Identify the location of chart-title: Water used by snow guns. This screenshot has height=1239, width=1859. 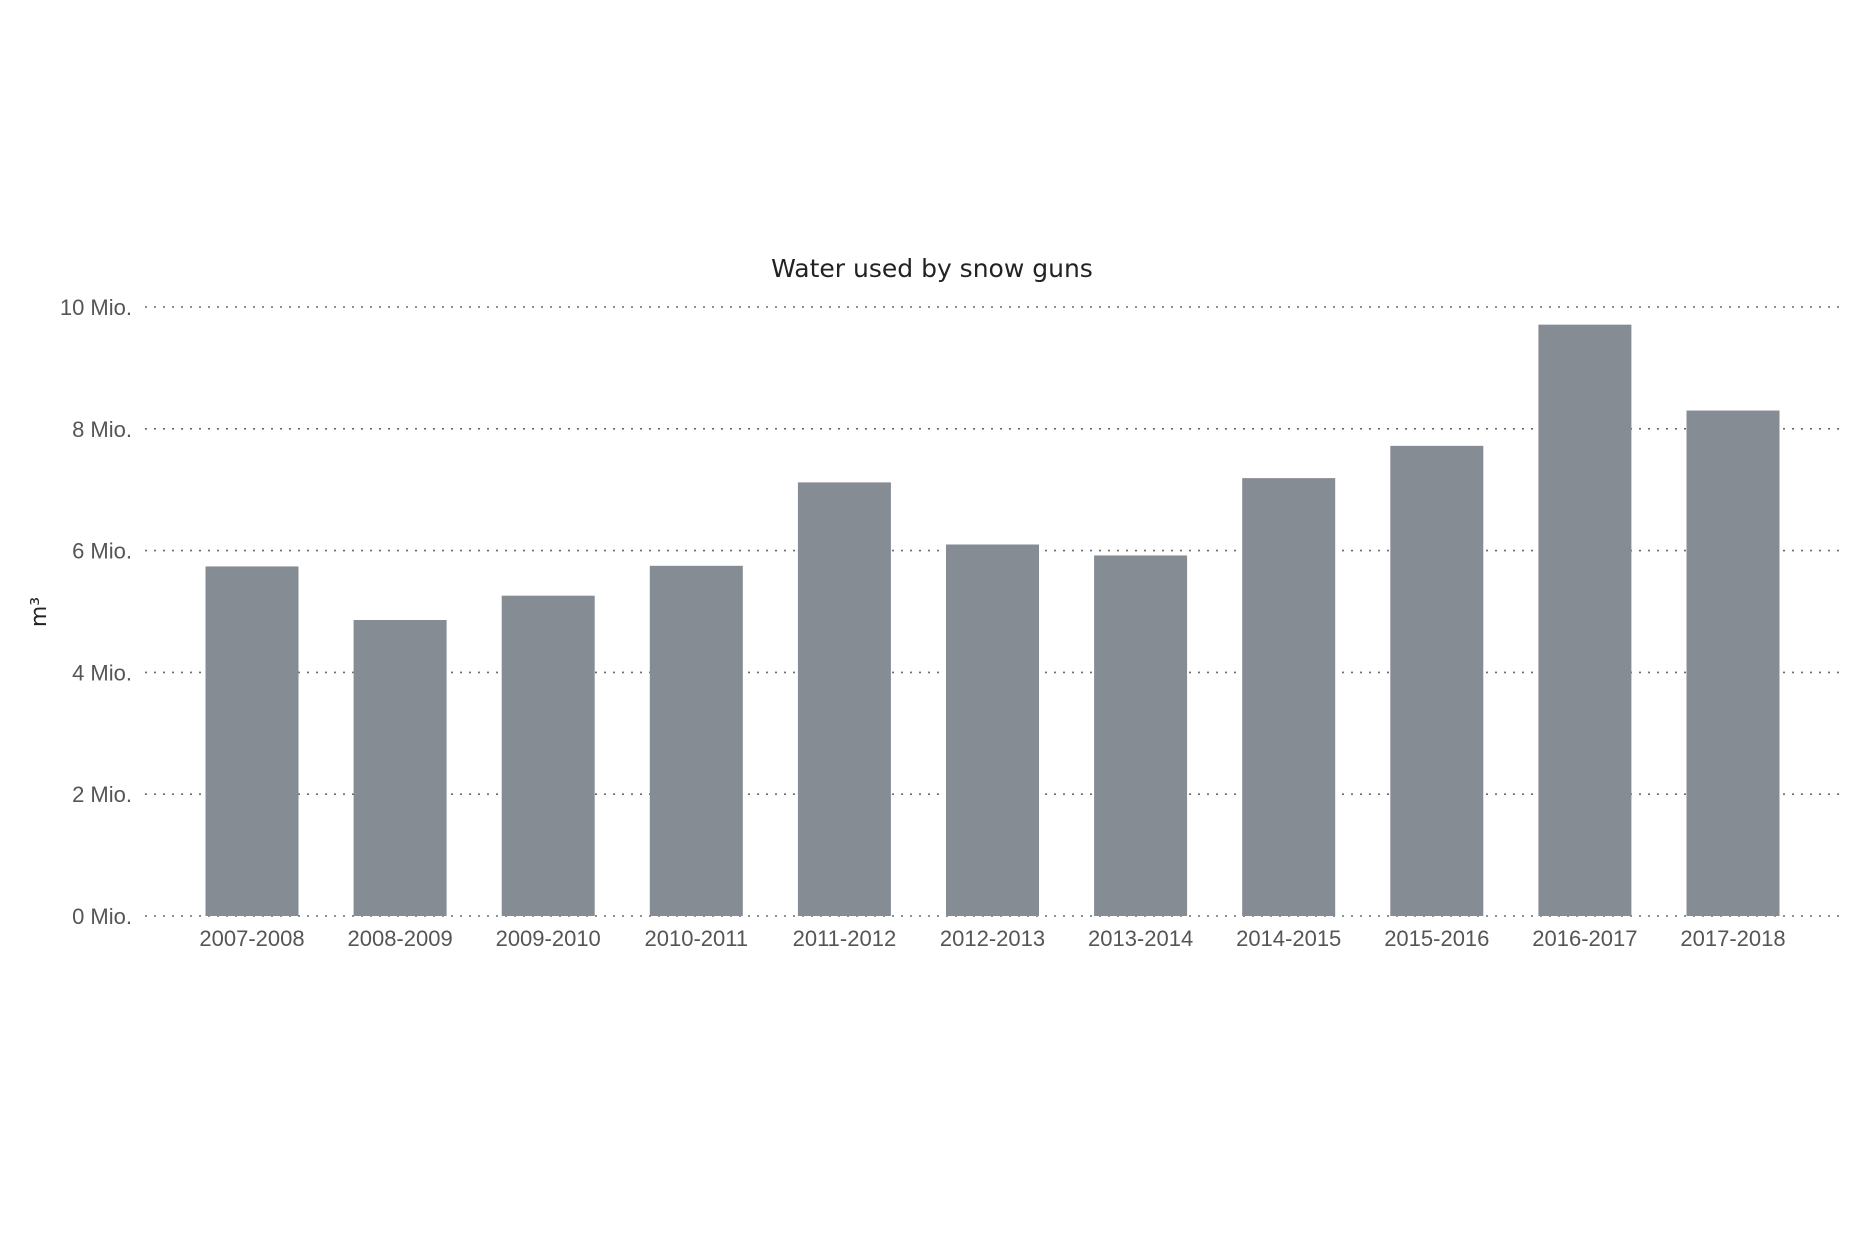
(932, 268).